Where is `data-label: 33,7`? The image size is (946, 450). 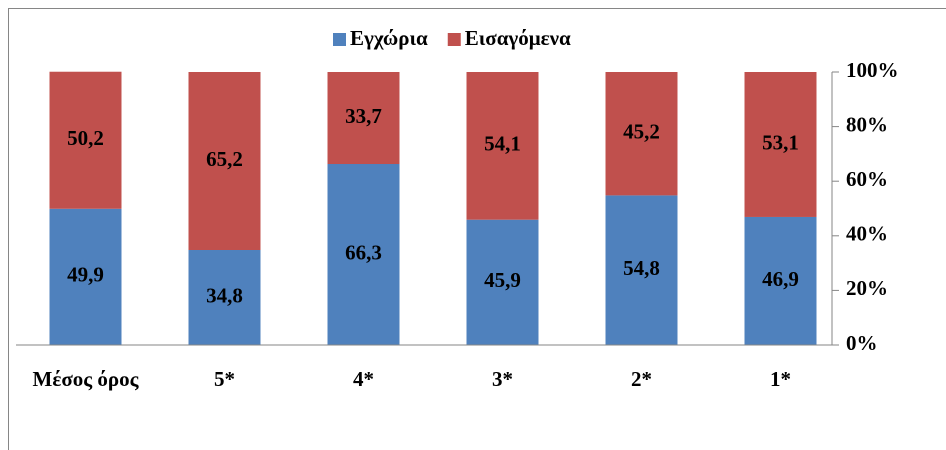
data-label: 33,7 is located at coordinates (363, 116).